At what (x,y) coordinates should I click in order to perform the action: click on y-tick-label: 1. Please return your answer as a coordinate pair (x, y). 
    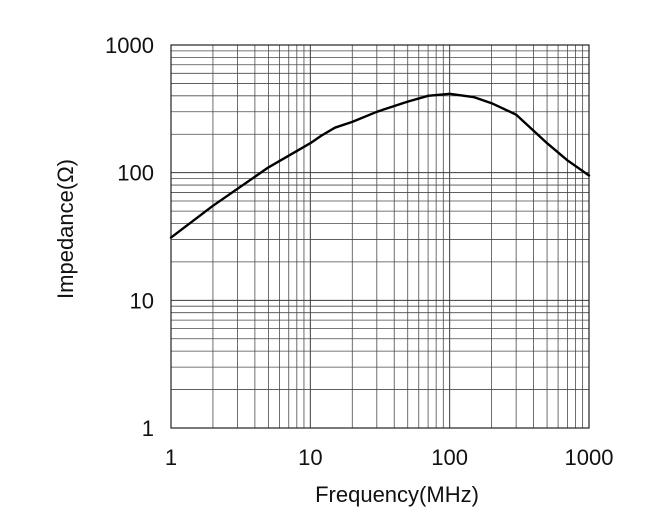
    Looking at the image, I should click on (148, 428).